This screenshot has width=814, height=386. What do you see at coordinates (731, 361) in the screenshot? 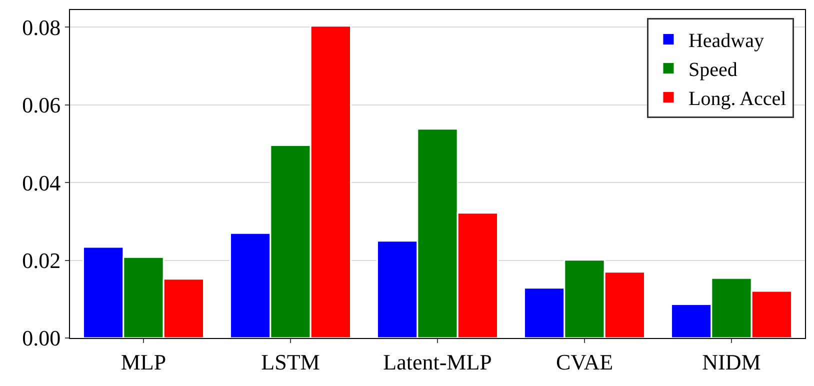
I see `x-tick-label: NIDM` at bounding box center [731, 361].